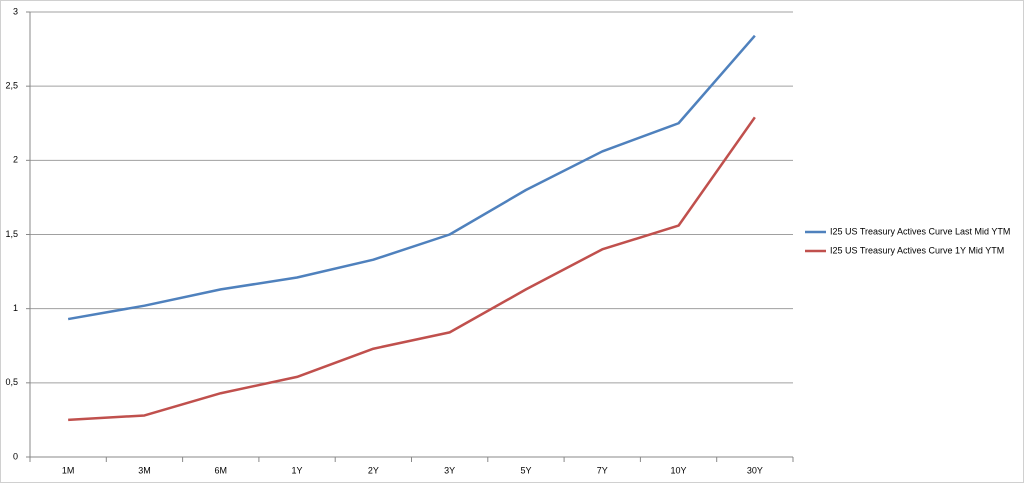 The width and height of the screenshot is (1024, 497). I want to click on x-tick-label: 10Y, so click(679, 470).